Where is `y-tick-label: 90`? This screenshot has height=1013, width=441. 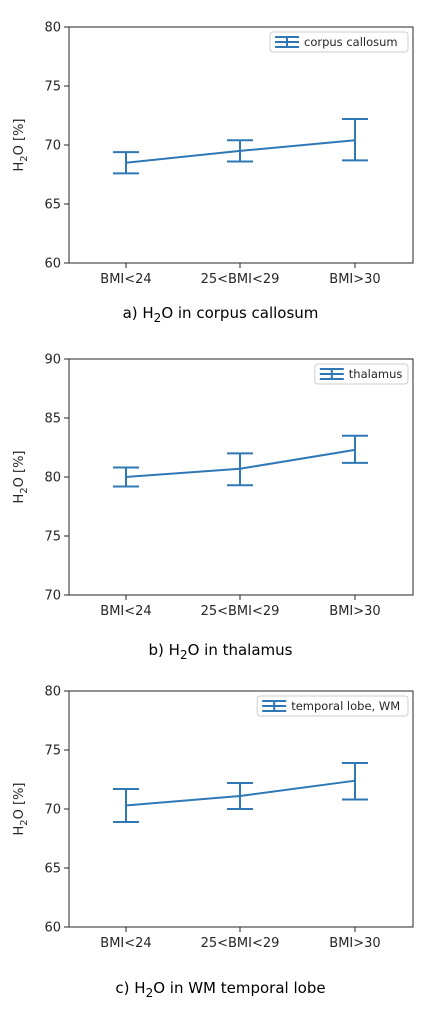
y-tick-label: 90 is located at coordinates (52, 360).